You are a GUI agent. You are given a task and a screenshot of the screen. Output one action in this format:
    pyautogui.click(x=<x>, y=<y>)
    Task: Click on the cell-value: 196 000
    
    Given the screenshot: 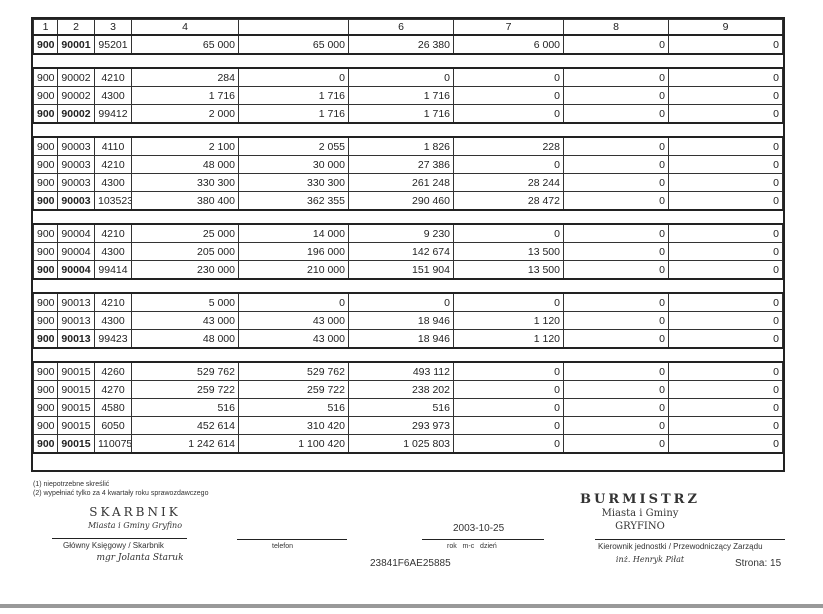 What is the action you would take?
    pyautogui.click(x=326, y=251)
    